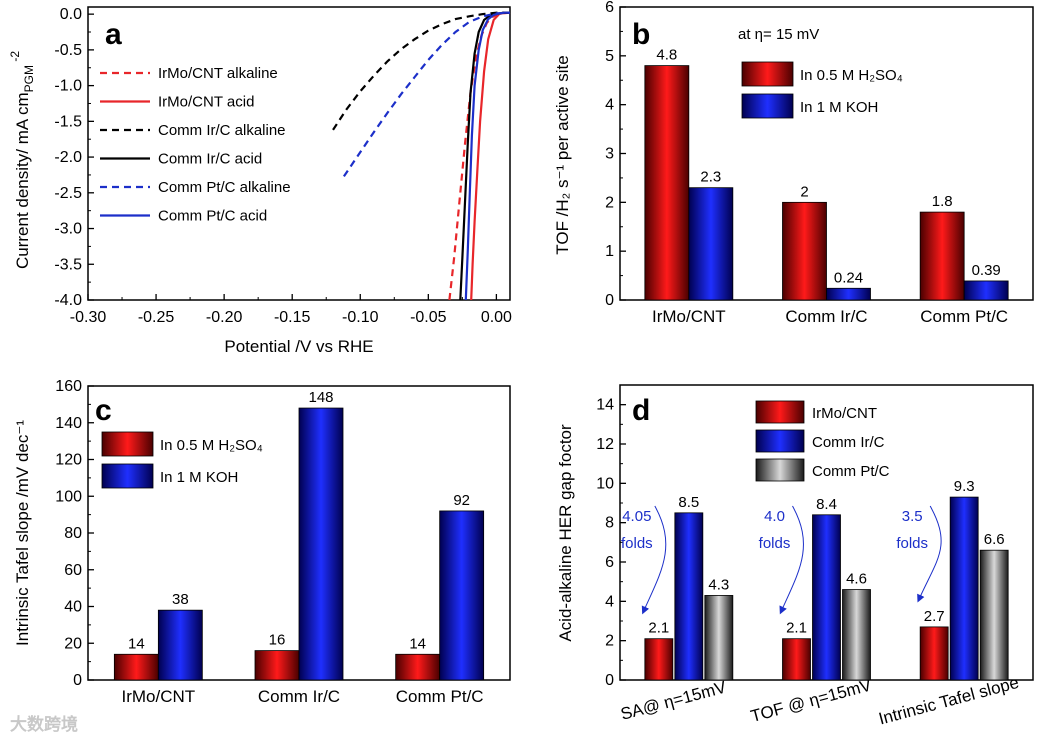  What do you see at coordinates (804, 191) in the screenshot?
I see `bar-value-label: 2` at bounding box center [804, 191].